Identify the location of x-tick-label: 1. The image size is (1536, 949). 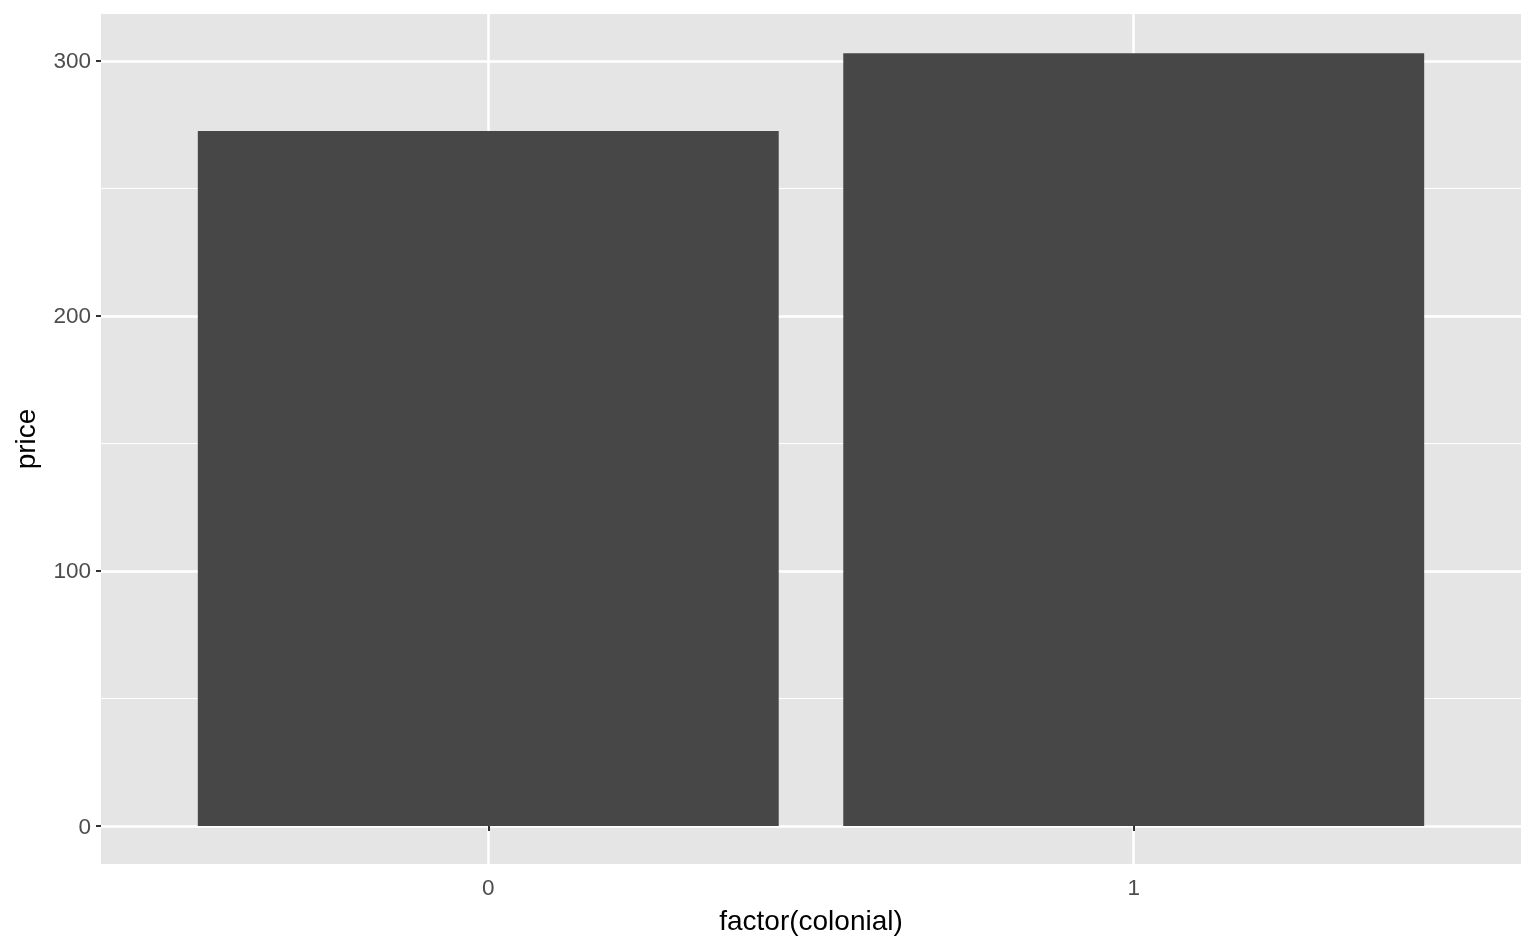
(1133, 887).